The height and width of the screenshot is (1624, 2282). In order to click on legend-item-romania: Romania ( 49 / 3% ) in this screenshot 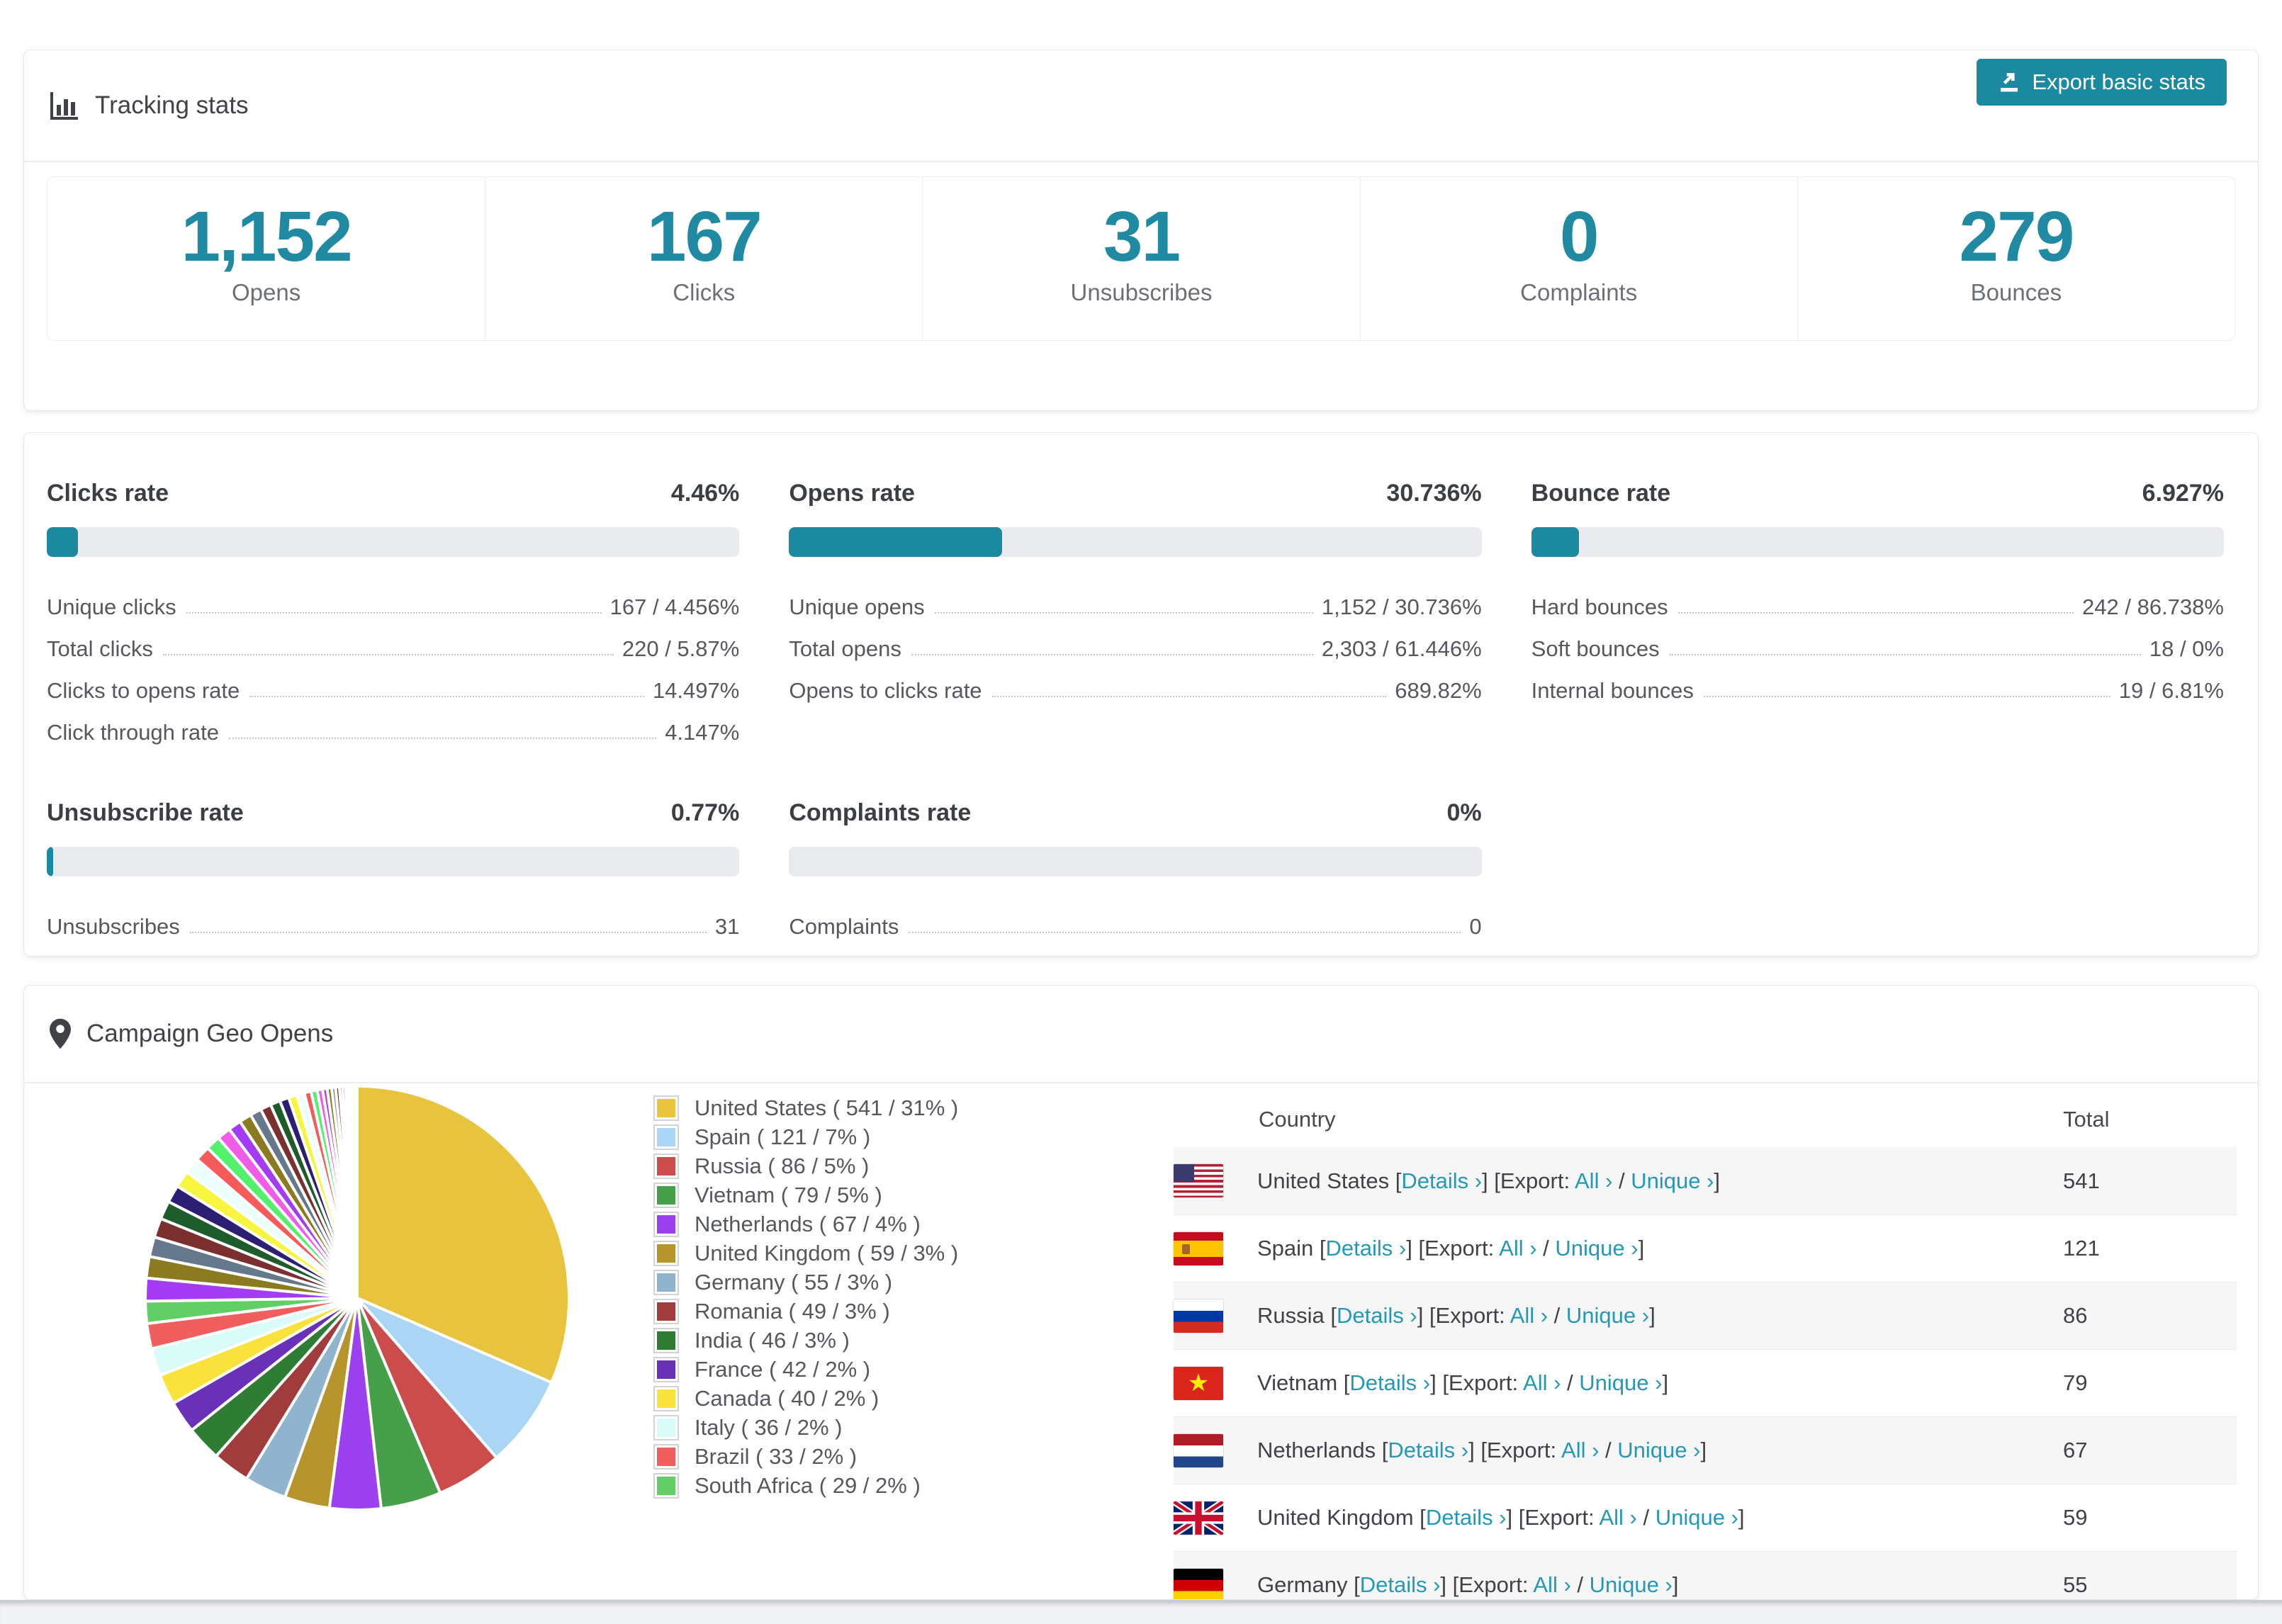, I will do `click(806, 1311)`.